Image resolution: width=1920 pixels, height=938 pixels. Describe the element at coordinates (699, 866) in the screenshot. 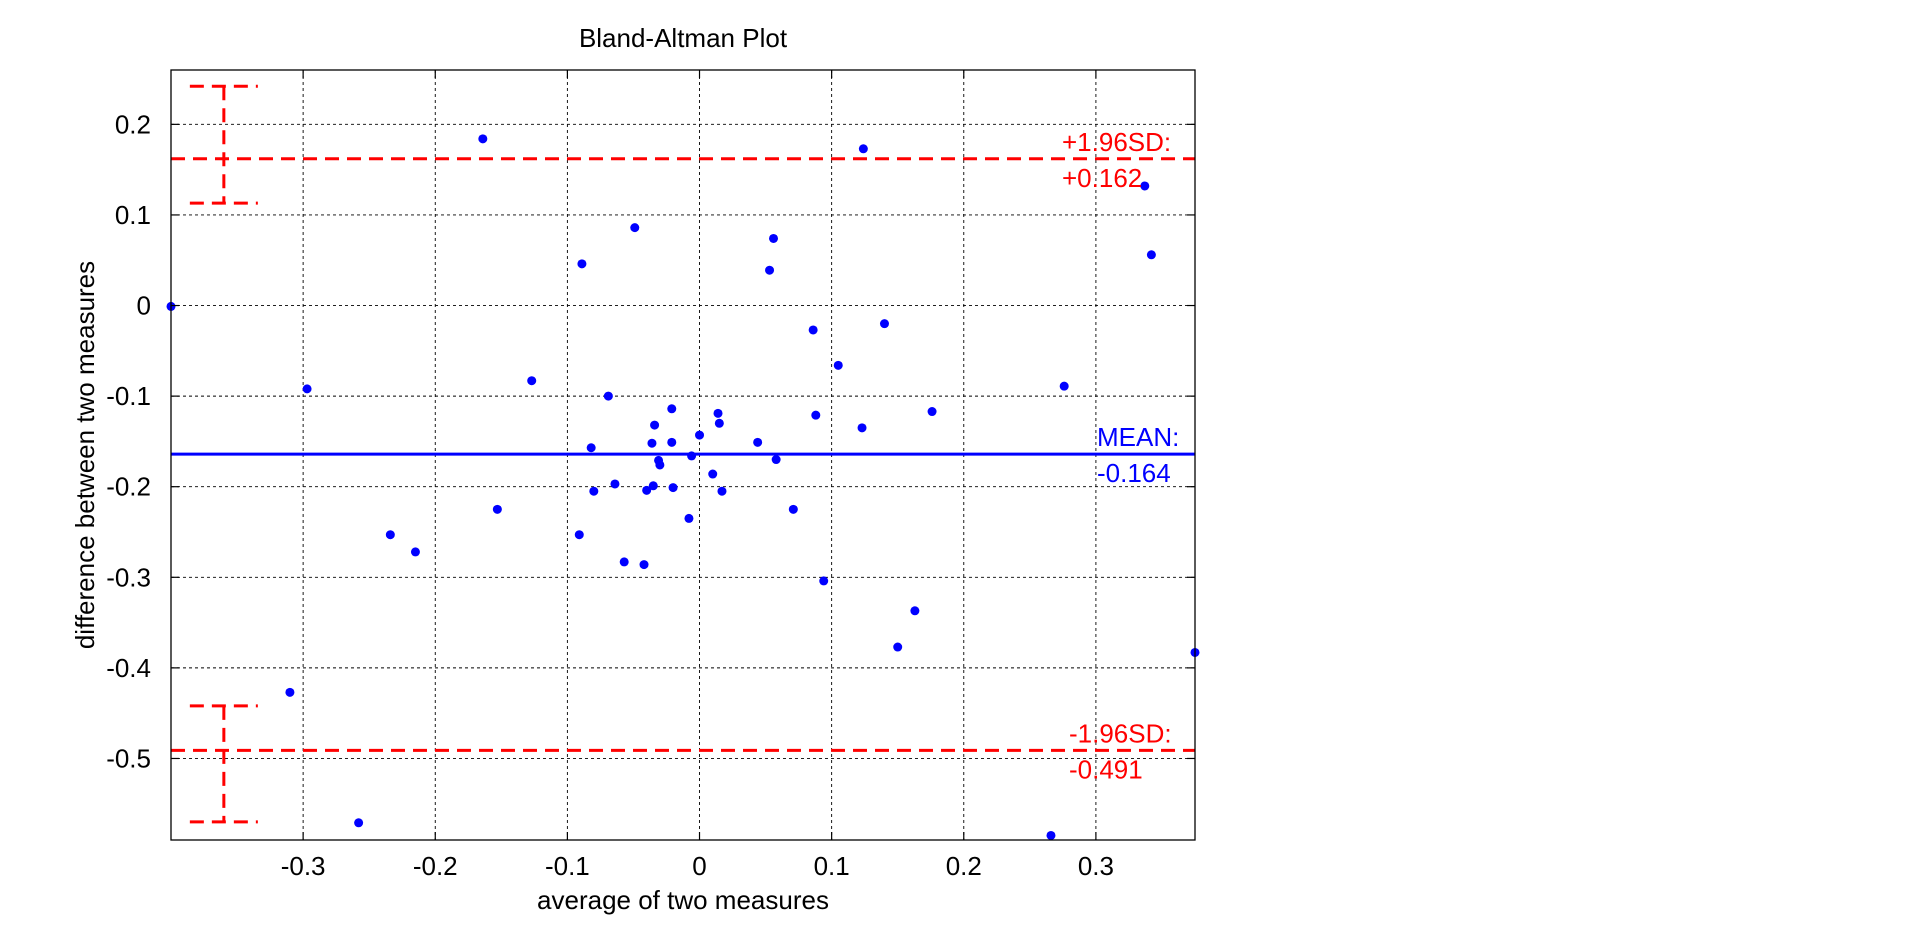

I see `x-tick-label: 0` at that location.